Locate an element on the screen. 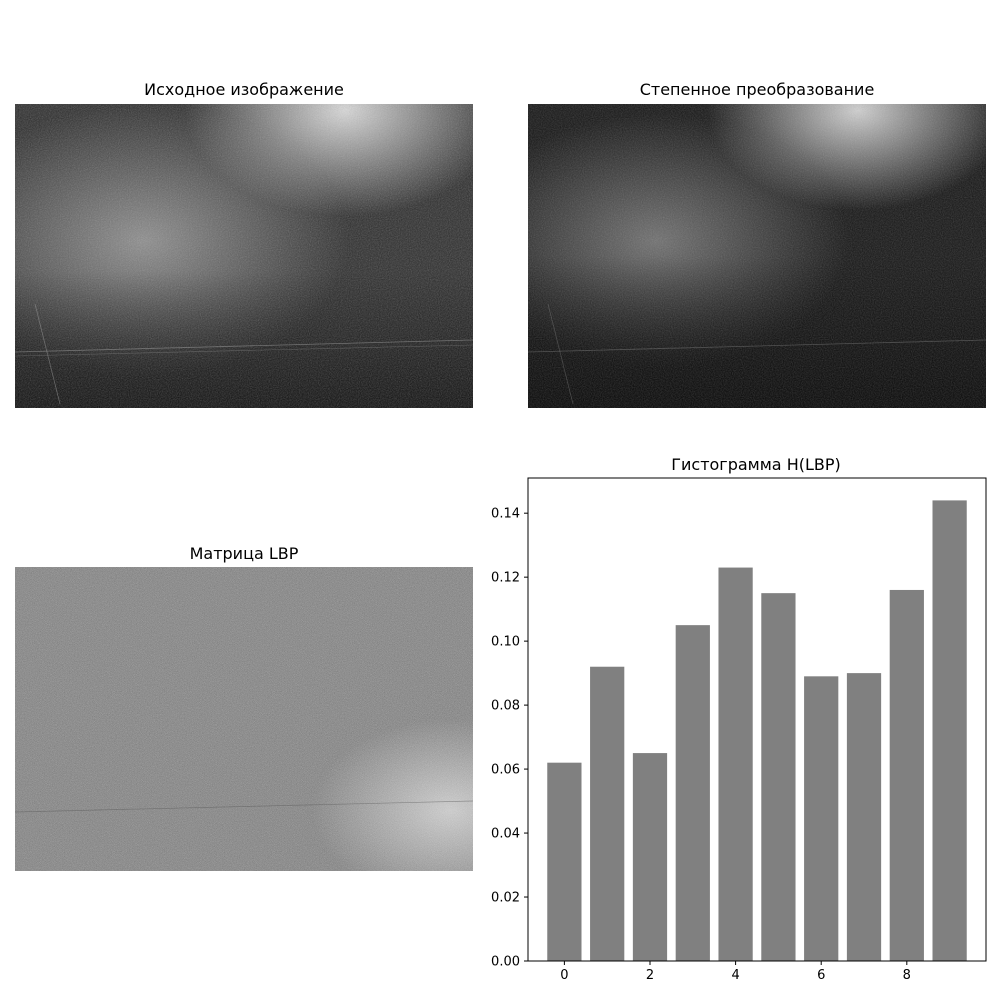 Image resolution: width=1000 pixels, height=1000 pixels. y-tick-label: 0.04 is located at coordinates (505, 834).